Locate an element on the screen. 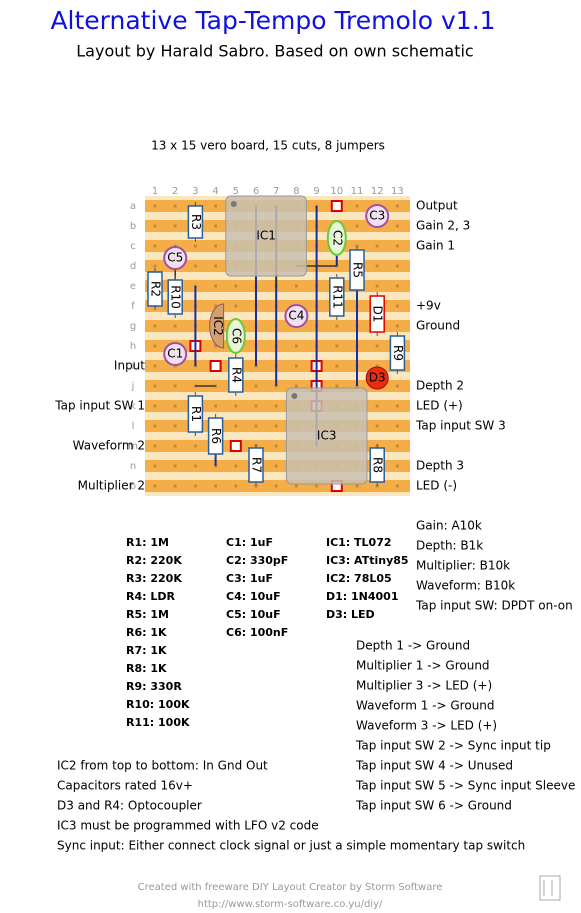 The height and width of the screenshot is (913, 581). component-label: C2 is located at coordinates (337, 238).